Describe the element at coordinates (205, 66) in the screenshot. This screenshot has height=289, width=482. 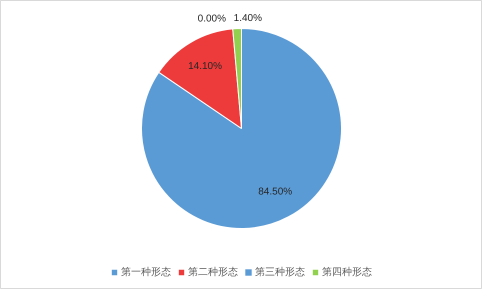
I see `data-label: 14.10%` at that location.